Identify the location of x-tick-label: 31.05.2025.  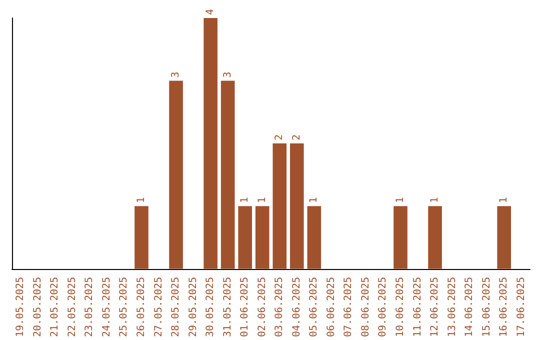
(228, 307).